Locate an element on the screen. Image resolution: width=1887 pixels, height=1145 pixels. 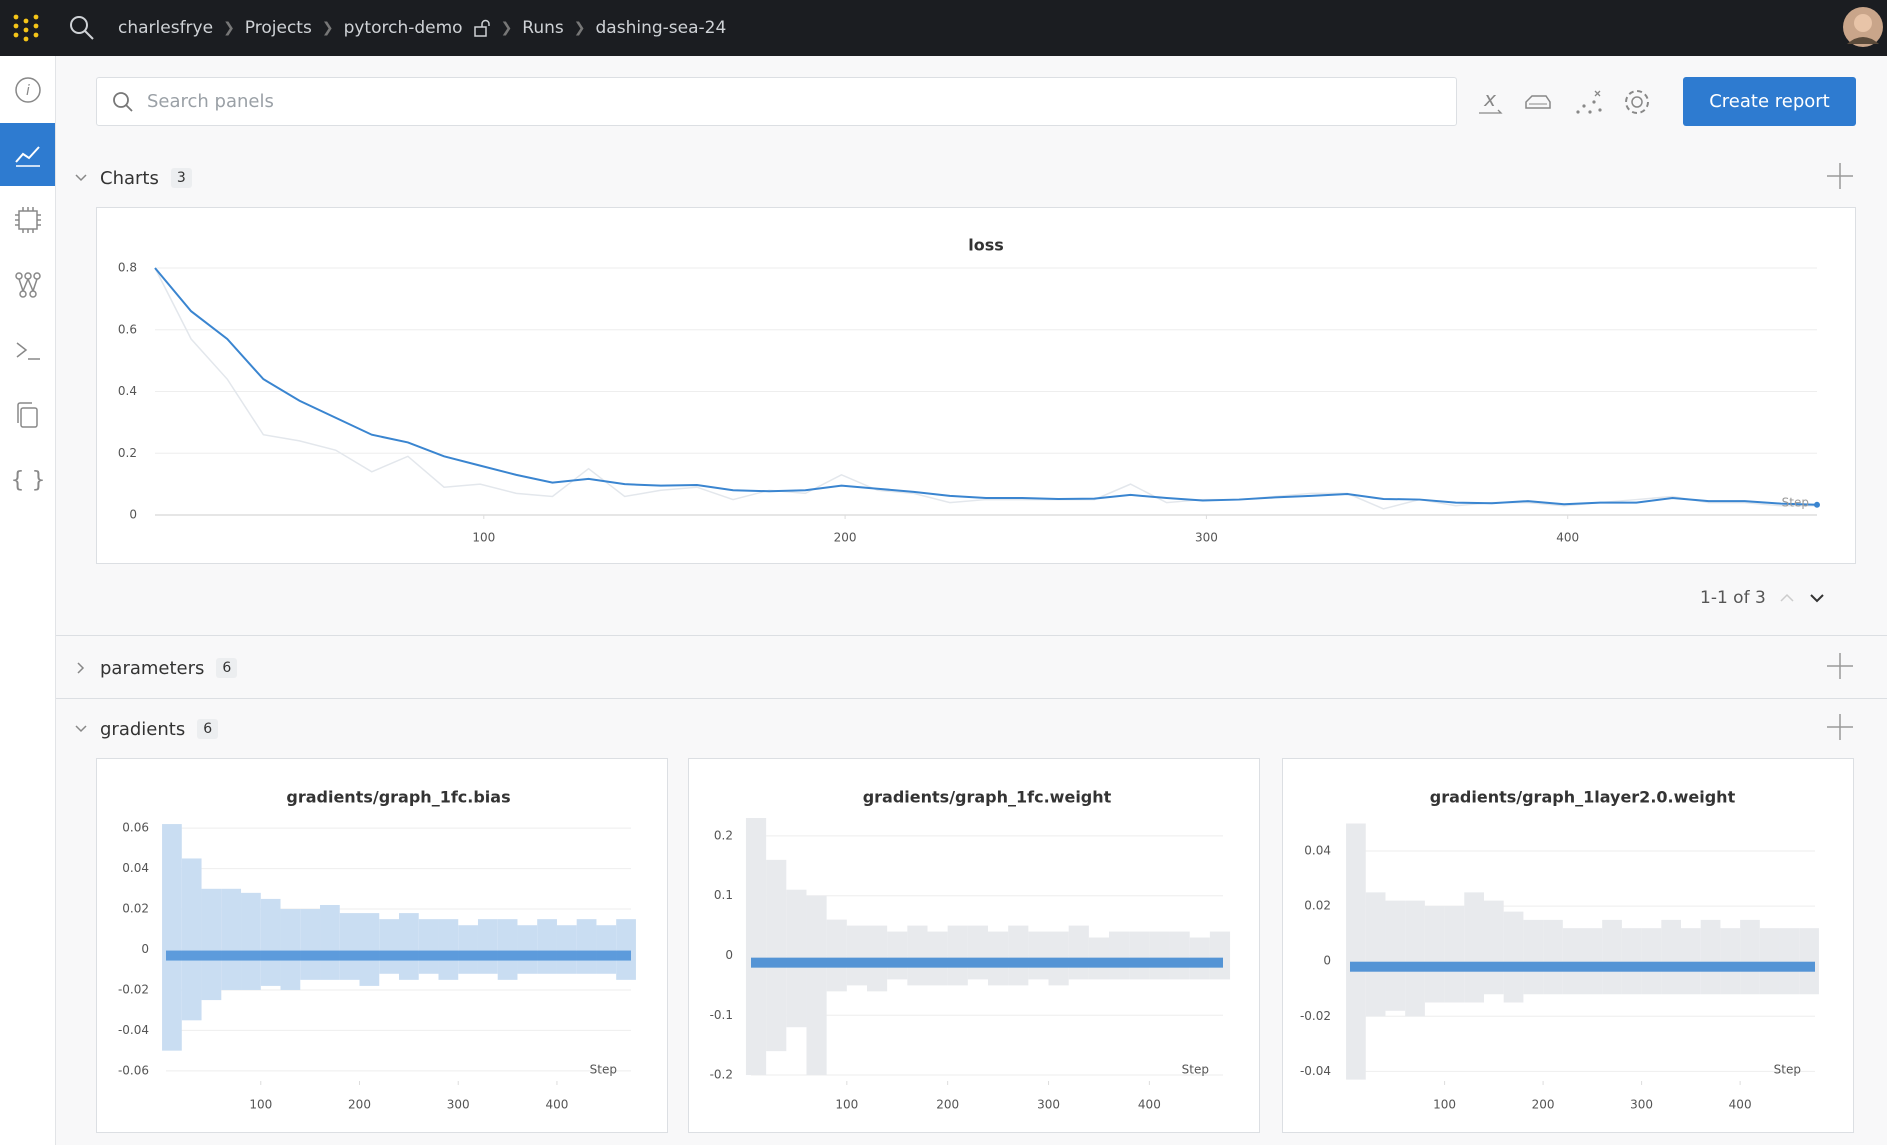
section-header: parameters 6 is located at coordinates (156, 668).